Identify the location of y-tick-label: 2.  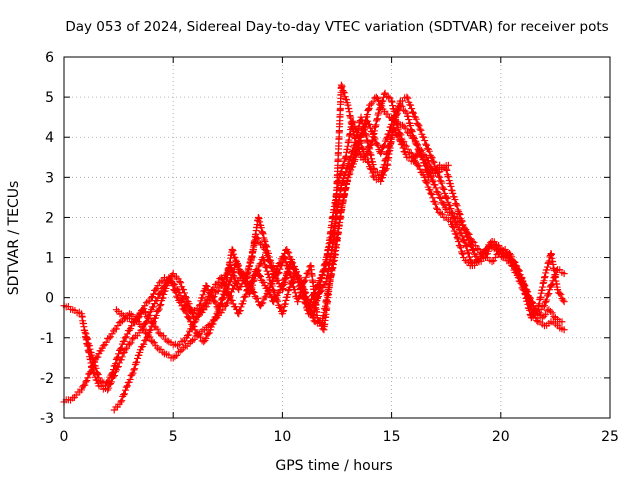
(49, 218).